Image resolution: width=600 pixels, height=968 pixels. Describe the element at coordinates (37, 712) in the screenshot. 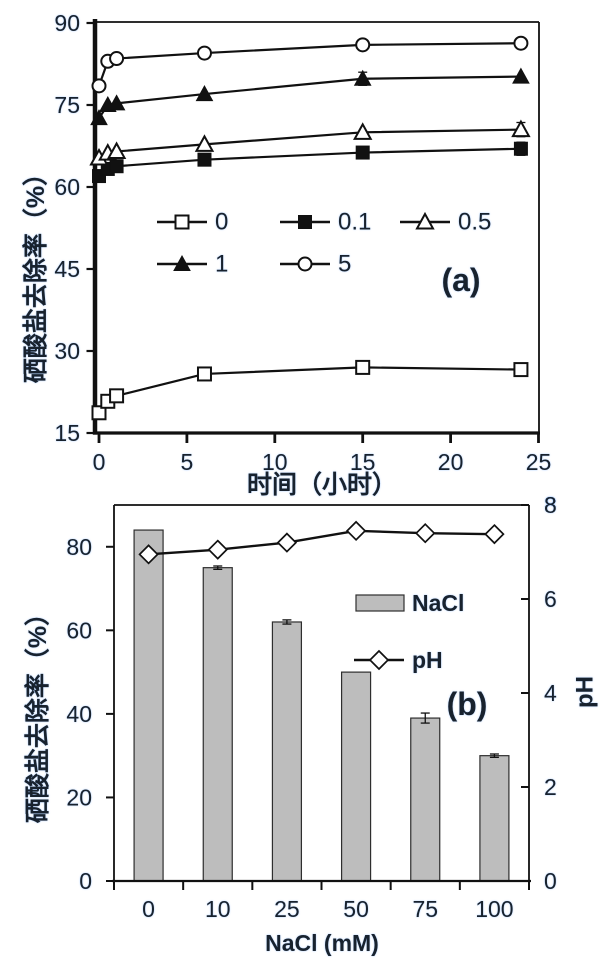

I see `b-y-axis-title-left: 硒酸盐去除率（%）` at that location.